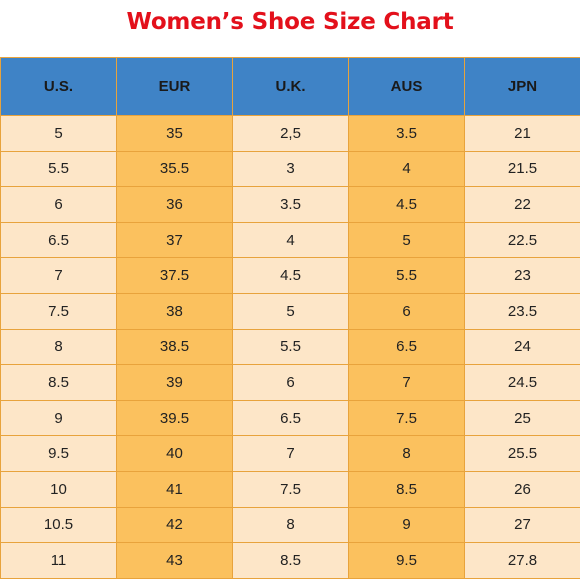 The image size is (580, 580). What do you see at coordinates (58, 240) in the screenshot?
I see `cell-us: 6.5` at bounding box center [58, 240].